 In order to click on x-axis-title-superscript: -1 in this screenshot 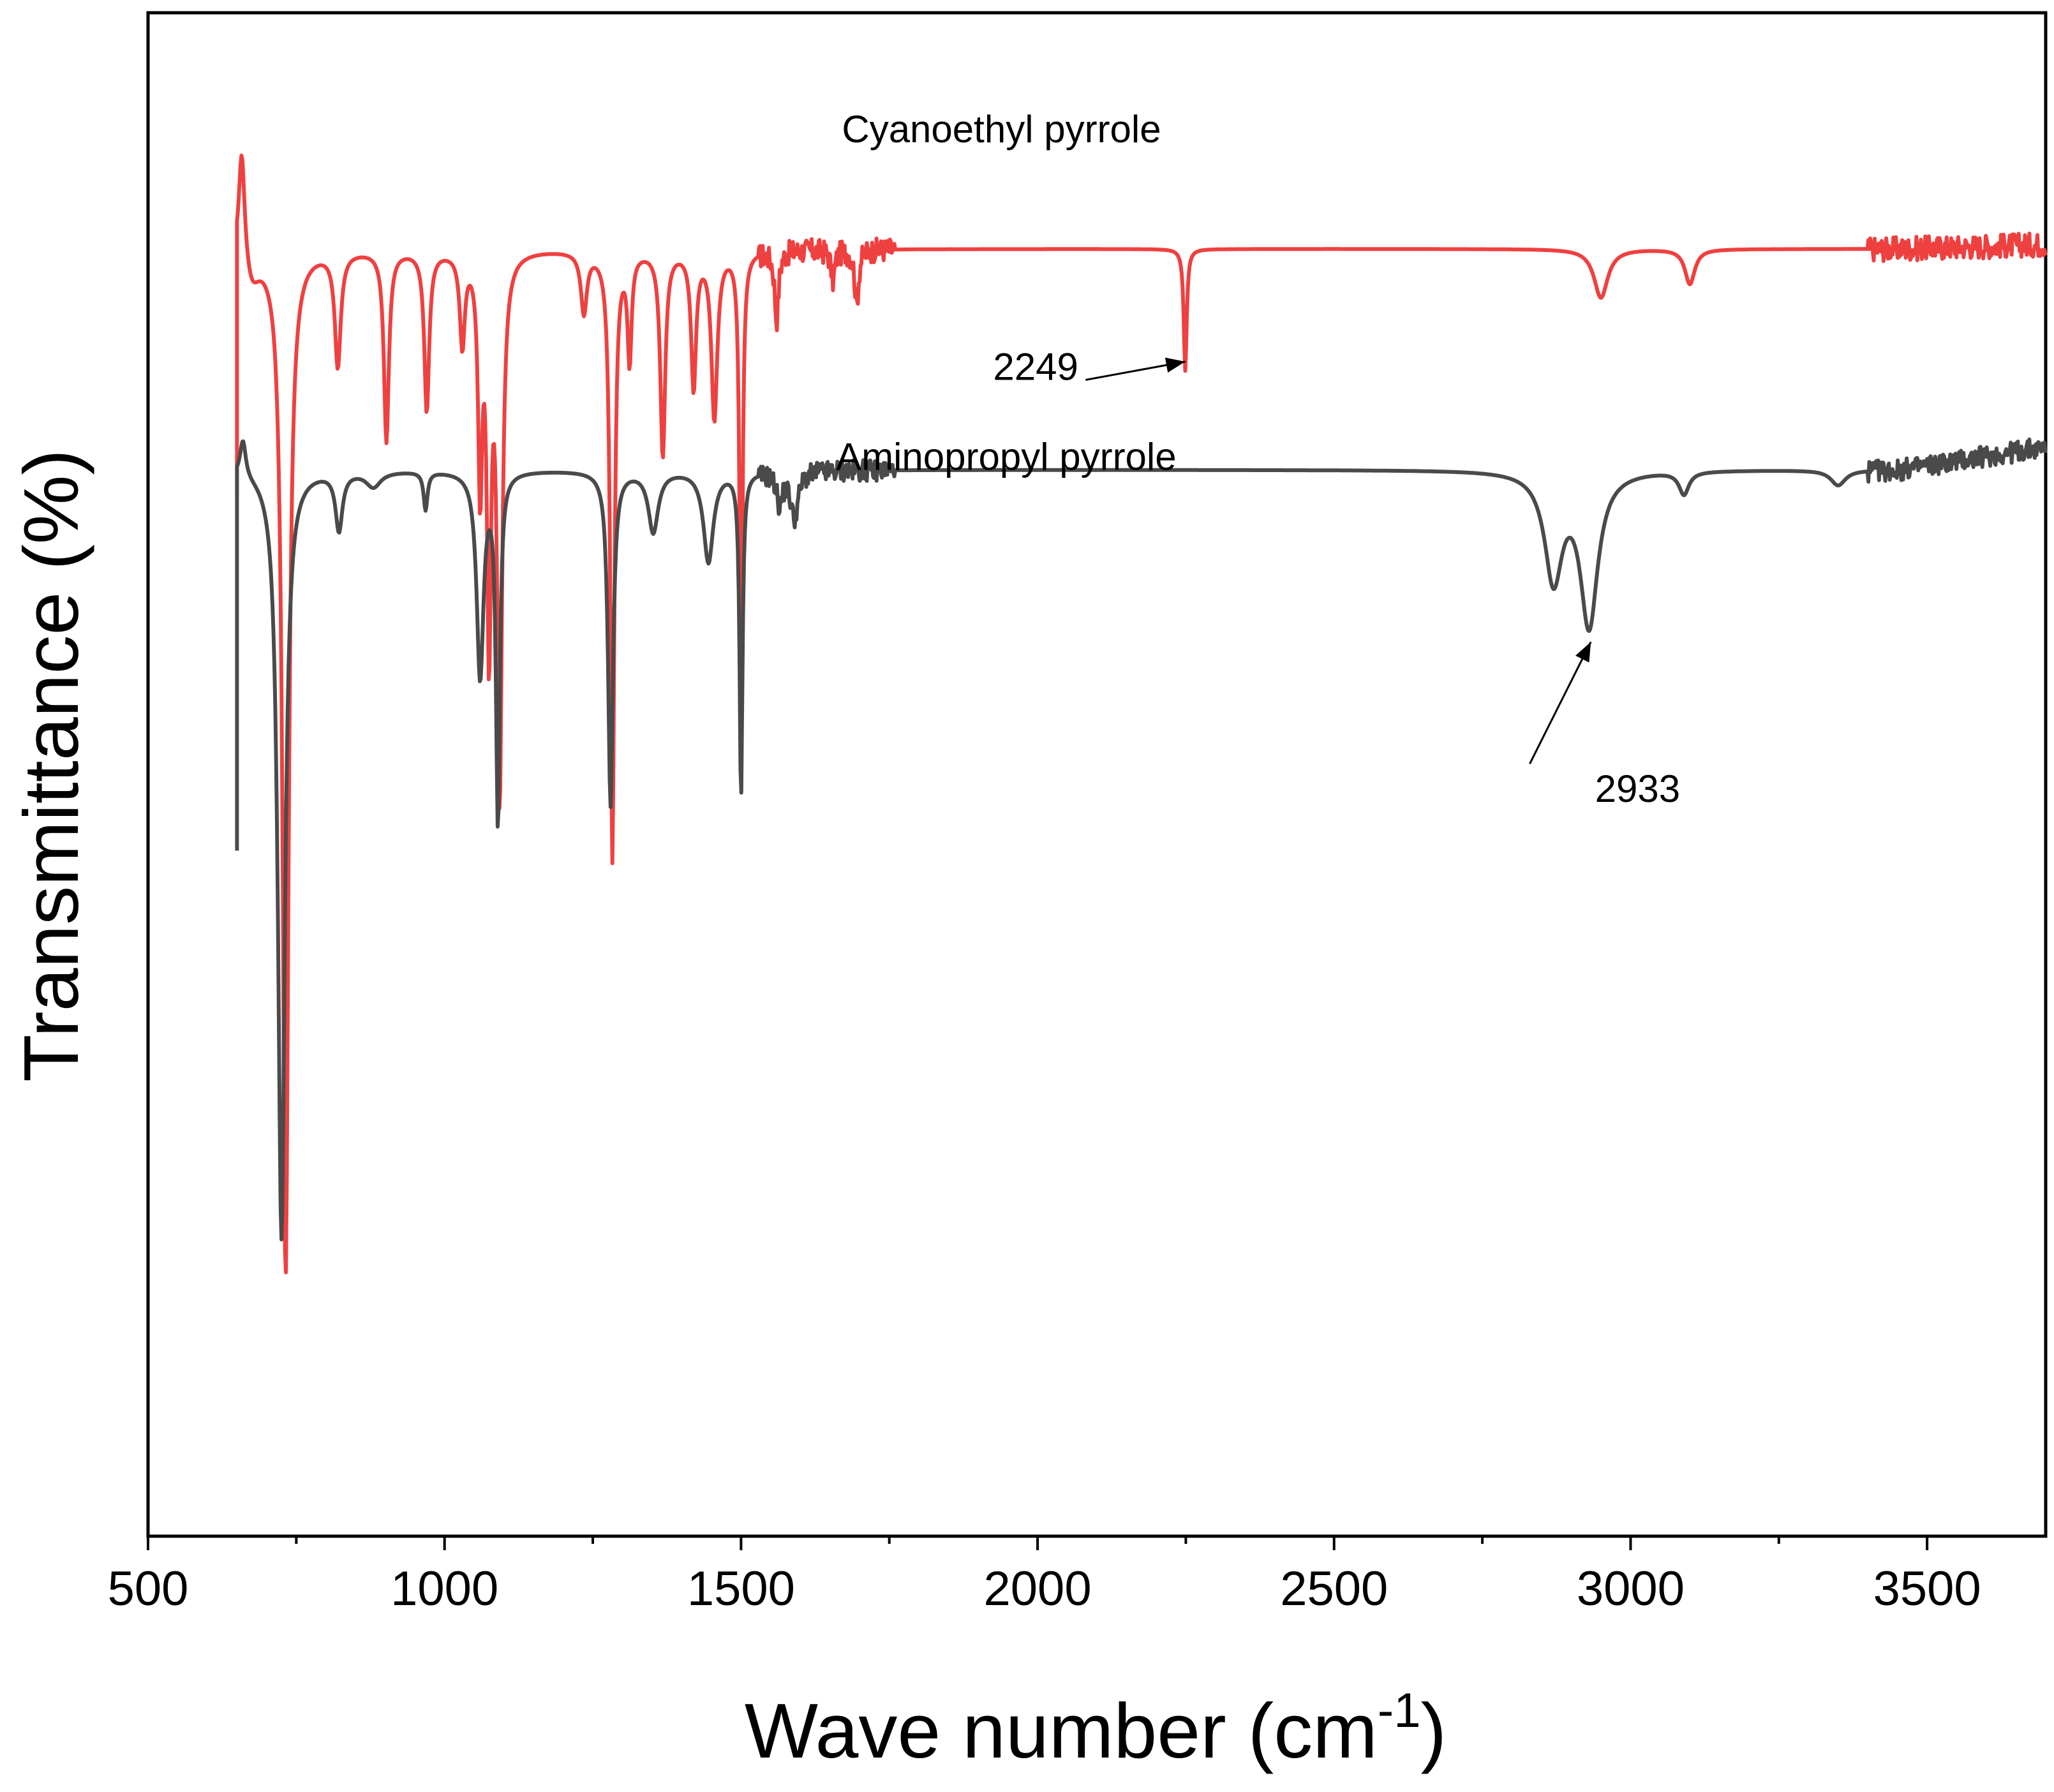, I will do `click(1400, 1711)`.